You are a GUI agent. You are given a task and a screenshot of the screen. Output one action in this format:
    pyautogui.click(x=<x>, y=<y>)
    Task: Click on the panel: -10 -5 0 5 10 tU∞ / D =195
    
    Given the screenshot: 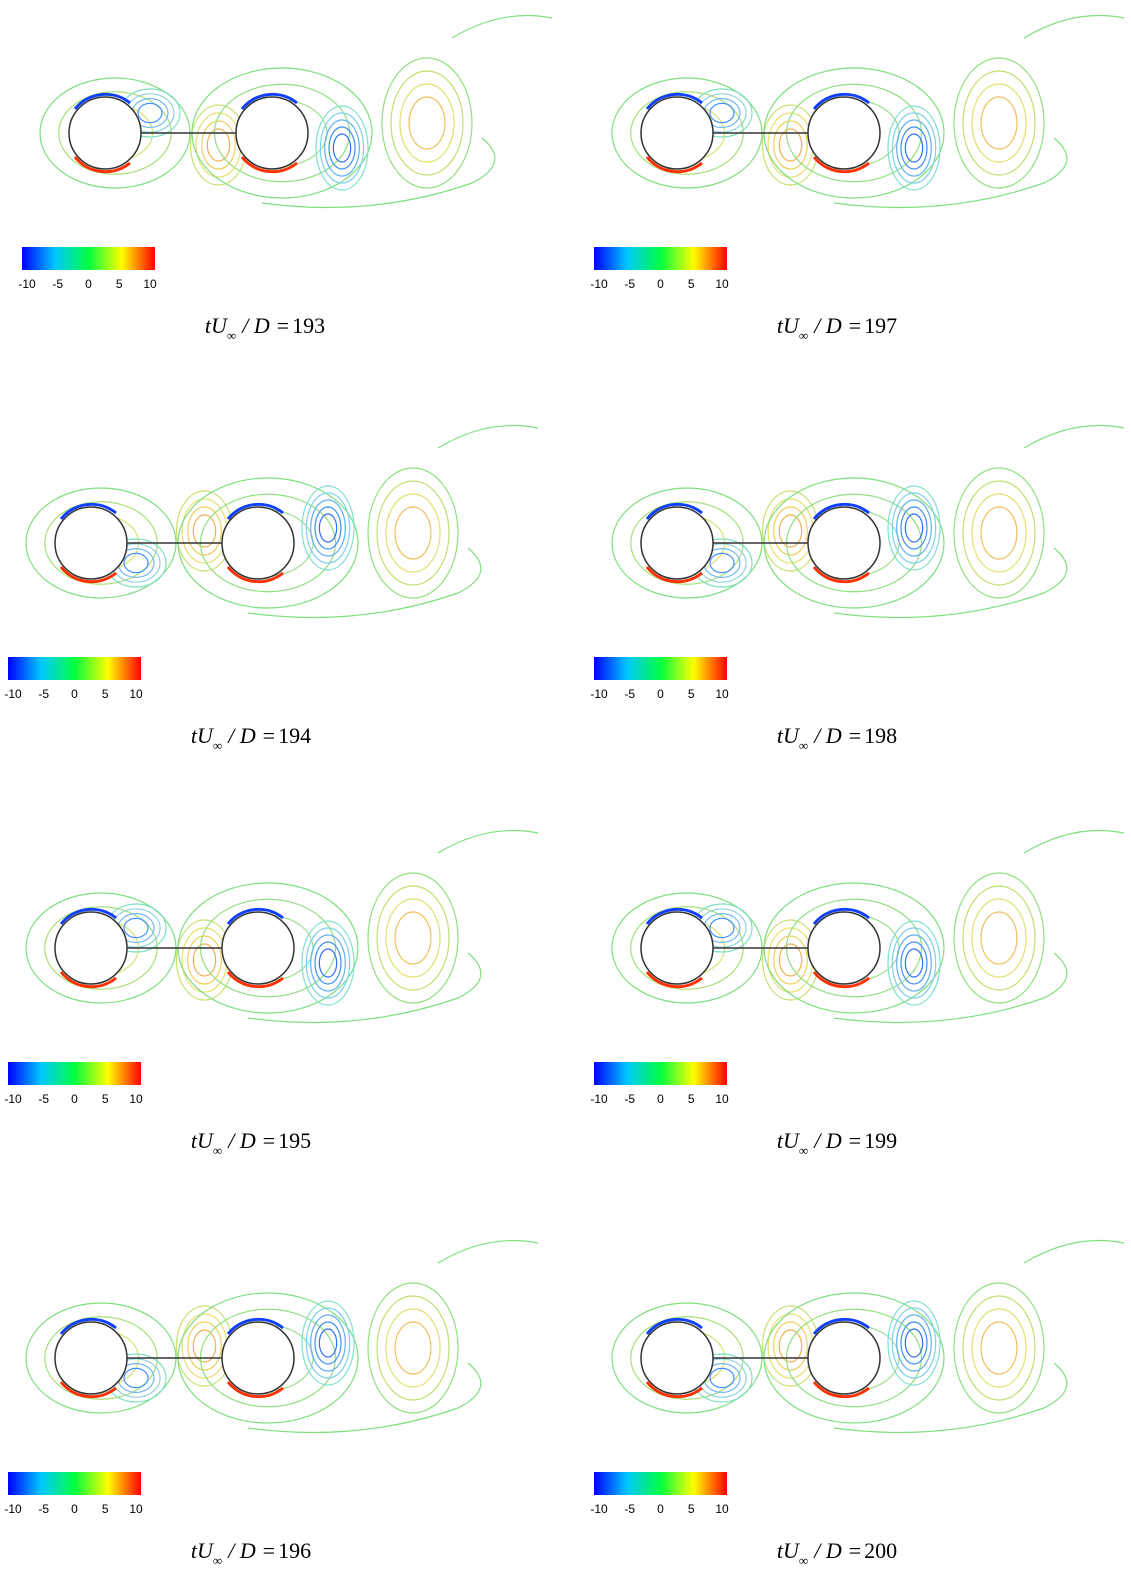 What is the action you would take?
    pyautogui.click(x=271, y=993)
    